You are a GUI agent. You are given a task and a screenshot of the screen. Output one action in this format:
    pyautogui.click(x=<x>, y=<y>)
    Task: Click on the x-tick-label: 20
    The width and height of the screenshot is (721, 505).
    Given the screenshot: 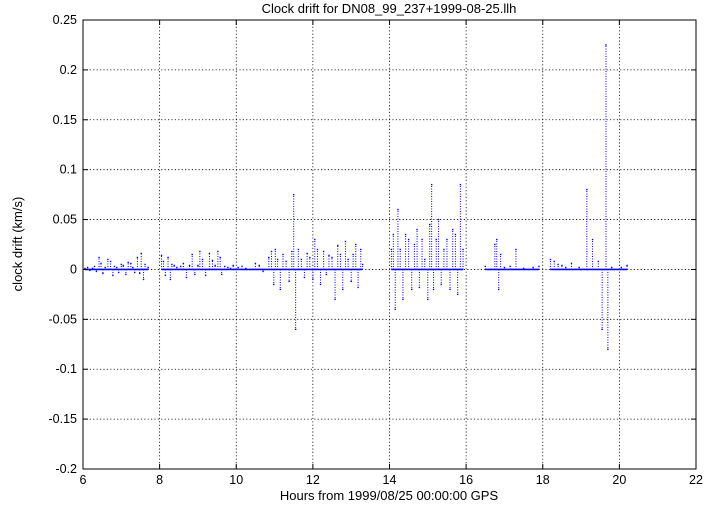 What is the action you would take?
    pyautogui.click(x=619, y=480)
    